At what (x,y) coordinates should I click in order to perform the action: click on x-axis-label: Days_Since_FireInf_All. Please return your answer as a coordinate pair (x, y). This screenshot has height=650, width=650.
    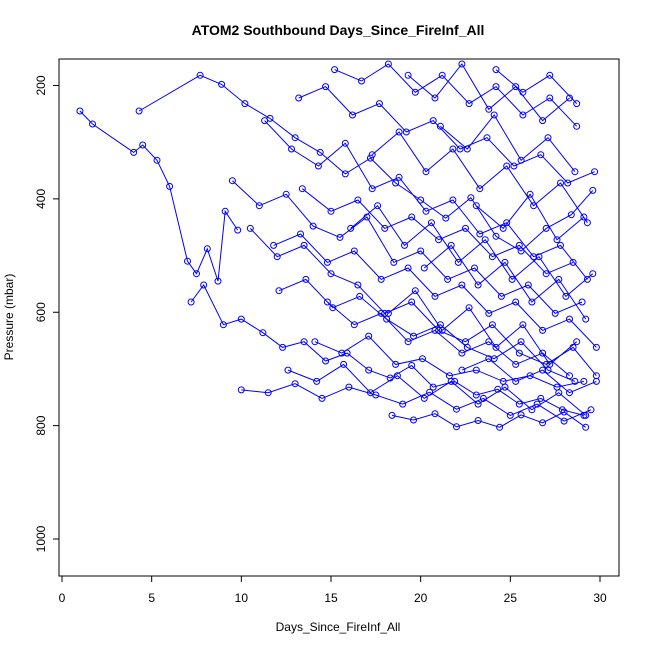
    Looking at the image, I should click on (338, 627).